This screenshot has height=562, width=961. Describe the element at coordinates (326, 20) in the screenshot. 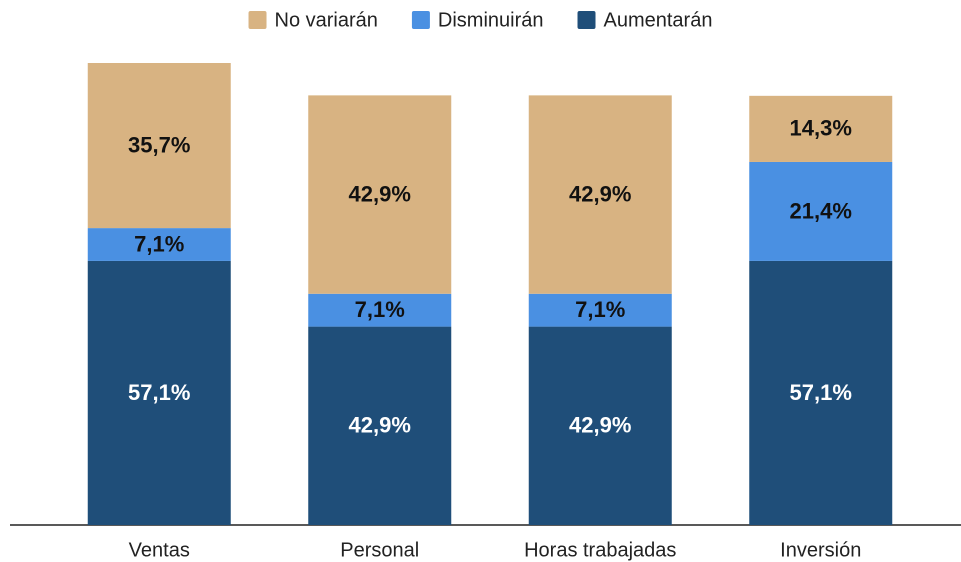

I see `legend-label: No variarán` at that location.